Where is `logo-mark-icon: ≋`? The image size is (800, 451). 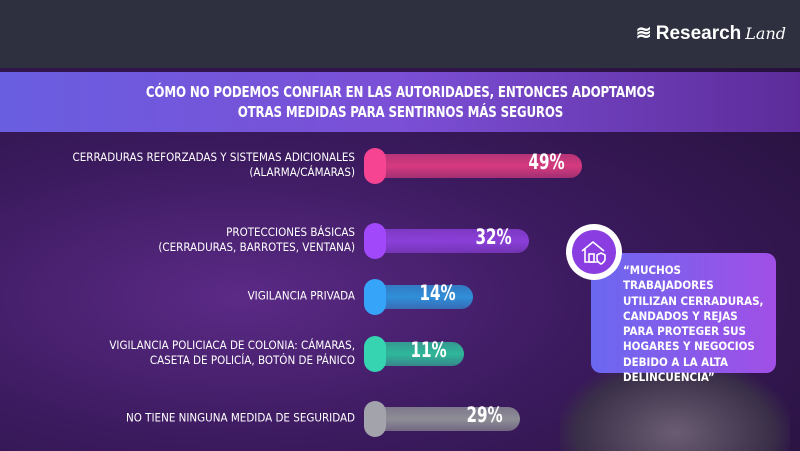
logo-mark-icon: ≋ is located at coordinates (643, 33).